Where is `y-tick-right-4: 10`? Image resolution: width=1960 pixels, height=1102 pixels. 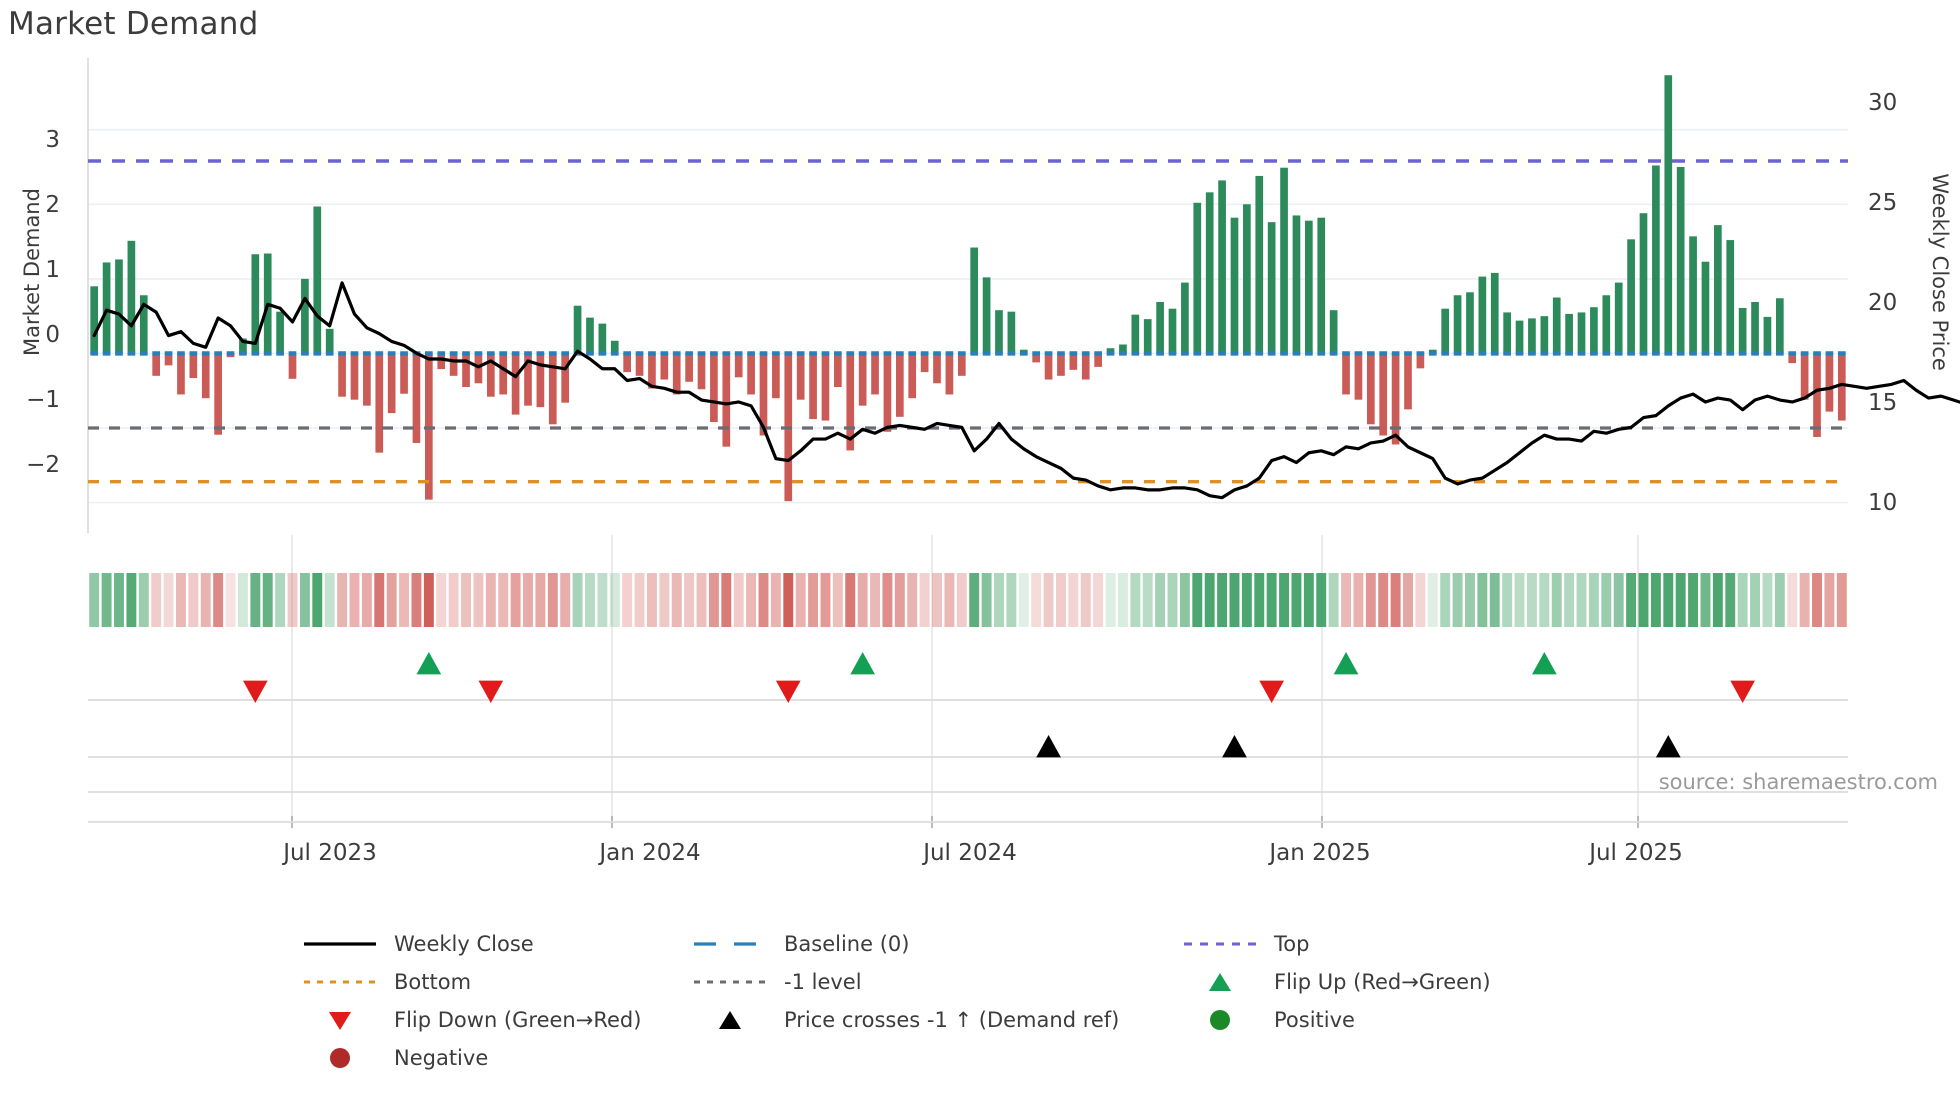 y-tick-right-4: 10 is located at coordinates (1883, 503).